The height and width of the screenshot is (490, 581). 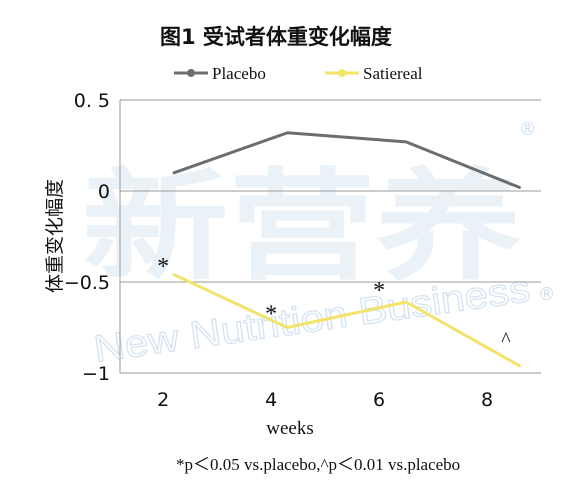 I want to click on legend-label-placebo: Placebo, so click(x=239, y=73).